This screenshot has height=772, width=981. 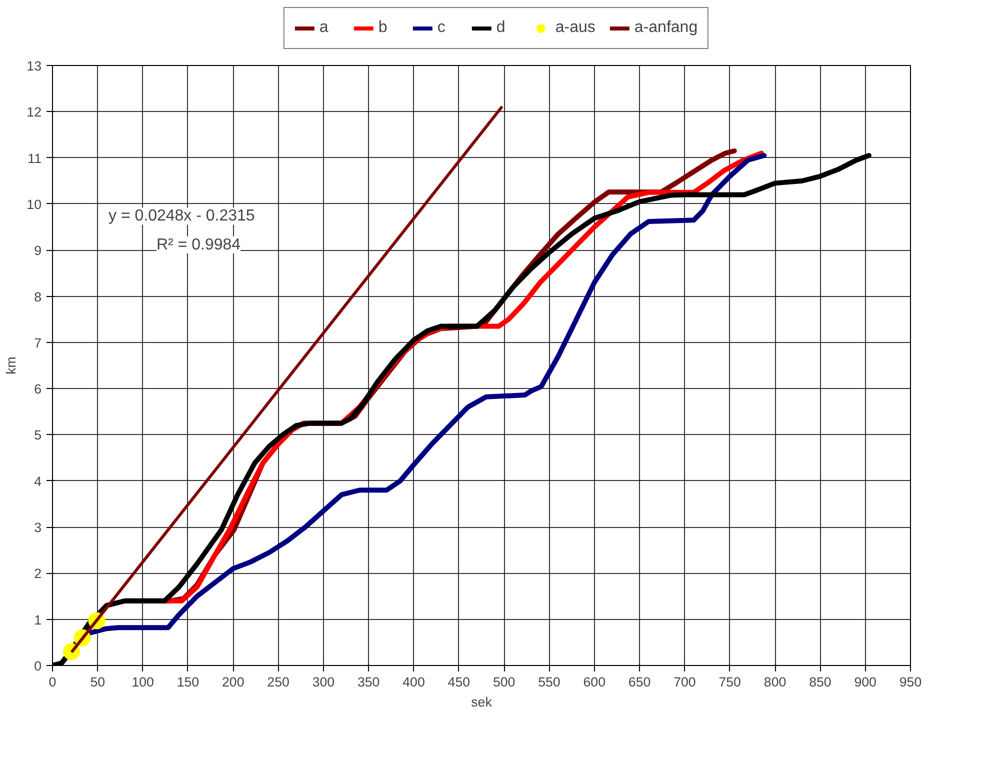 I want to click on y-tick-label: 5, so click(x=38, y=435).